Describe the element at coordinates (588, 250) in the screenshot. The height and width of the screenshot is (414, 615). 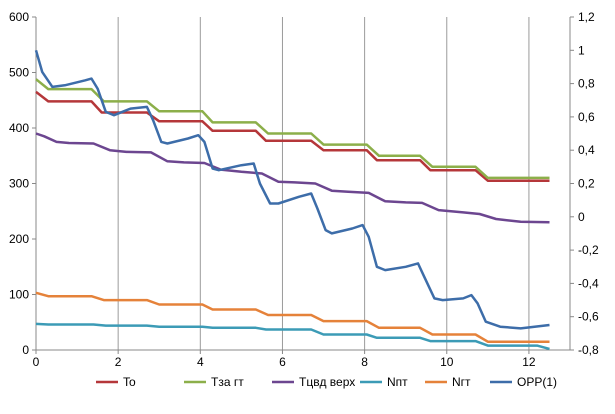
I see `y2-tick-label: -0,2` at that location.